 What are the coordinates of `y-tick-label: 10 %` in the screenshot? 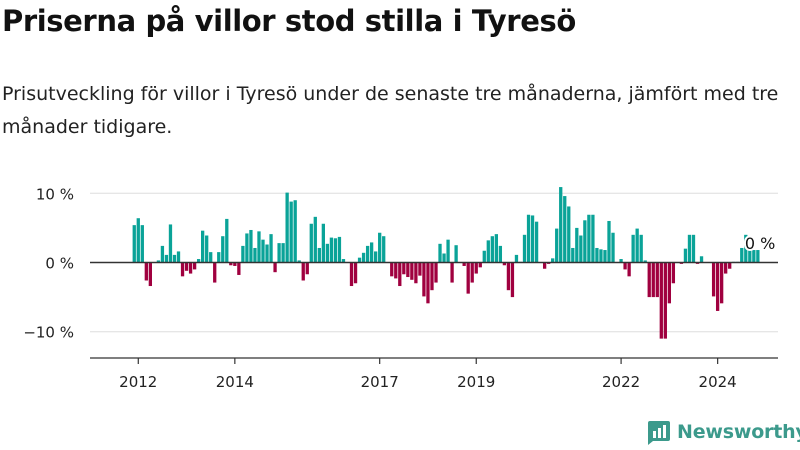 It's located at (55, 194).